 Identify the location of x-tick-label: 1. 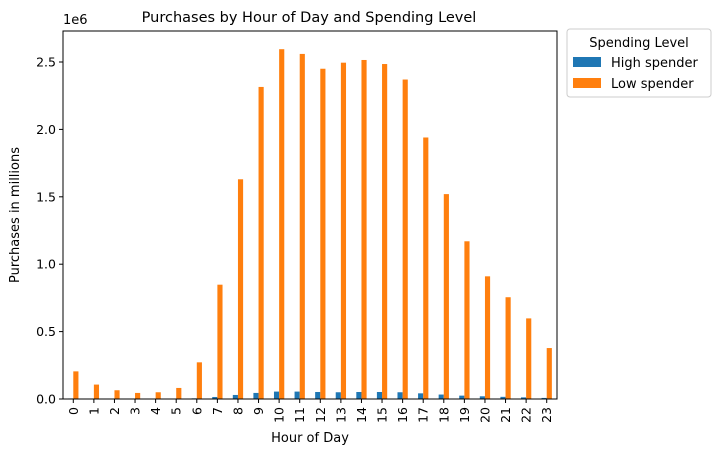
(93, 411).